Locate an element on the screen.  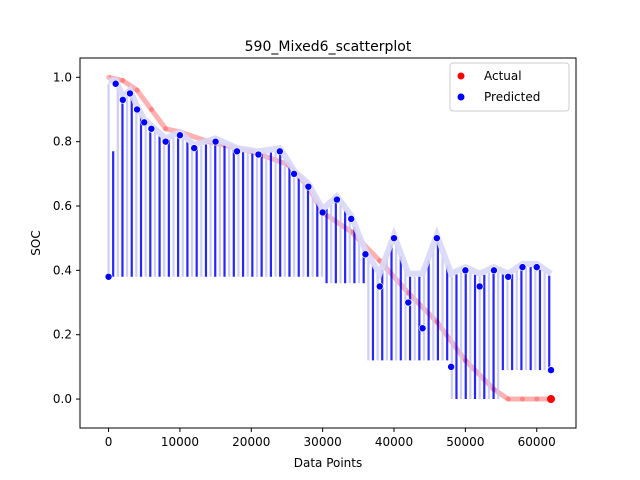
y-tick-label: 0.6 is located at coordinates (62, 206).